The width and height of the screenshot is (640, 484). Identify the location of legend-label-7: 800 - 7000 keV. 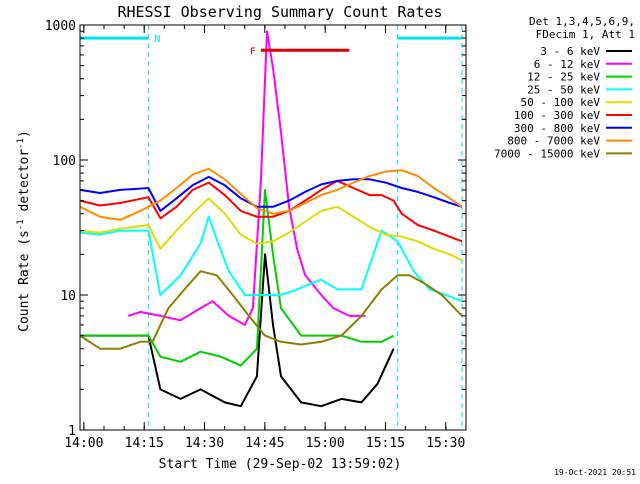
(553, 141).